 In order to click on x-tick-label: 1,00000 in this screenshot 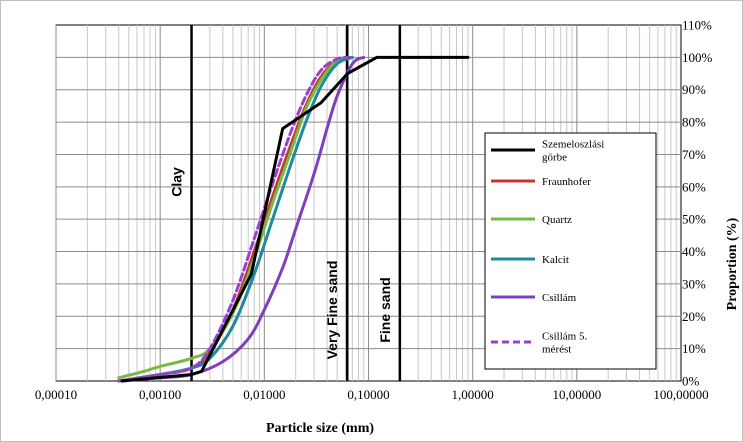, I will do `click(473, 394)`.